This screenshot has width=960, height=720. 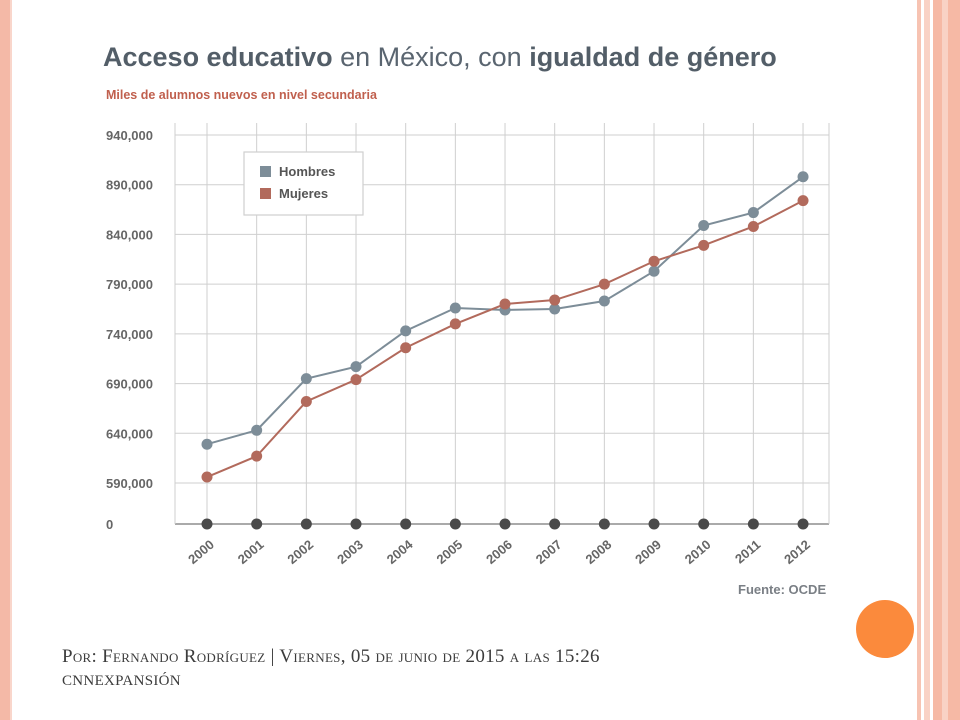 I want to click on x-tick-label: 2003, so click(x=350, y=552).